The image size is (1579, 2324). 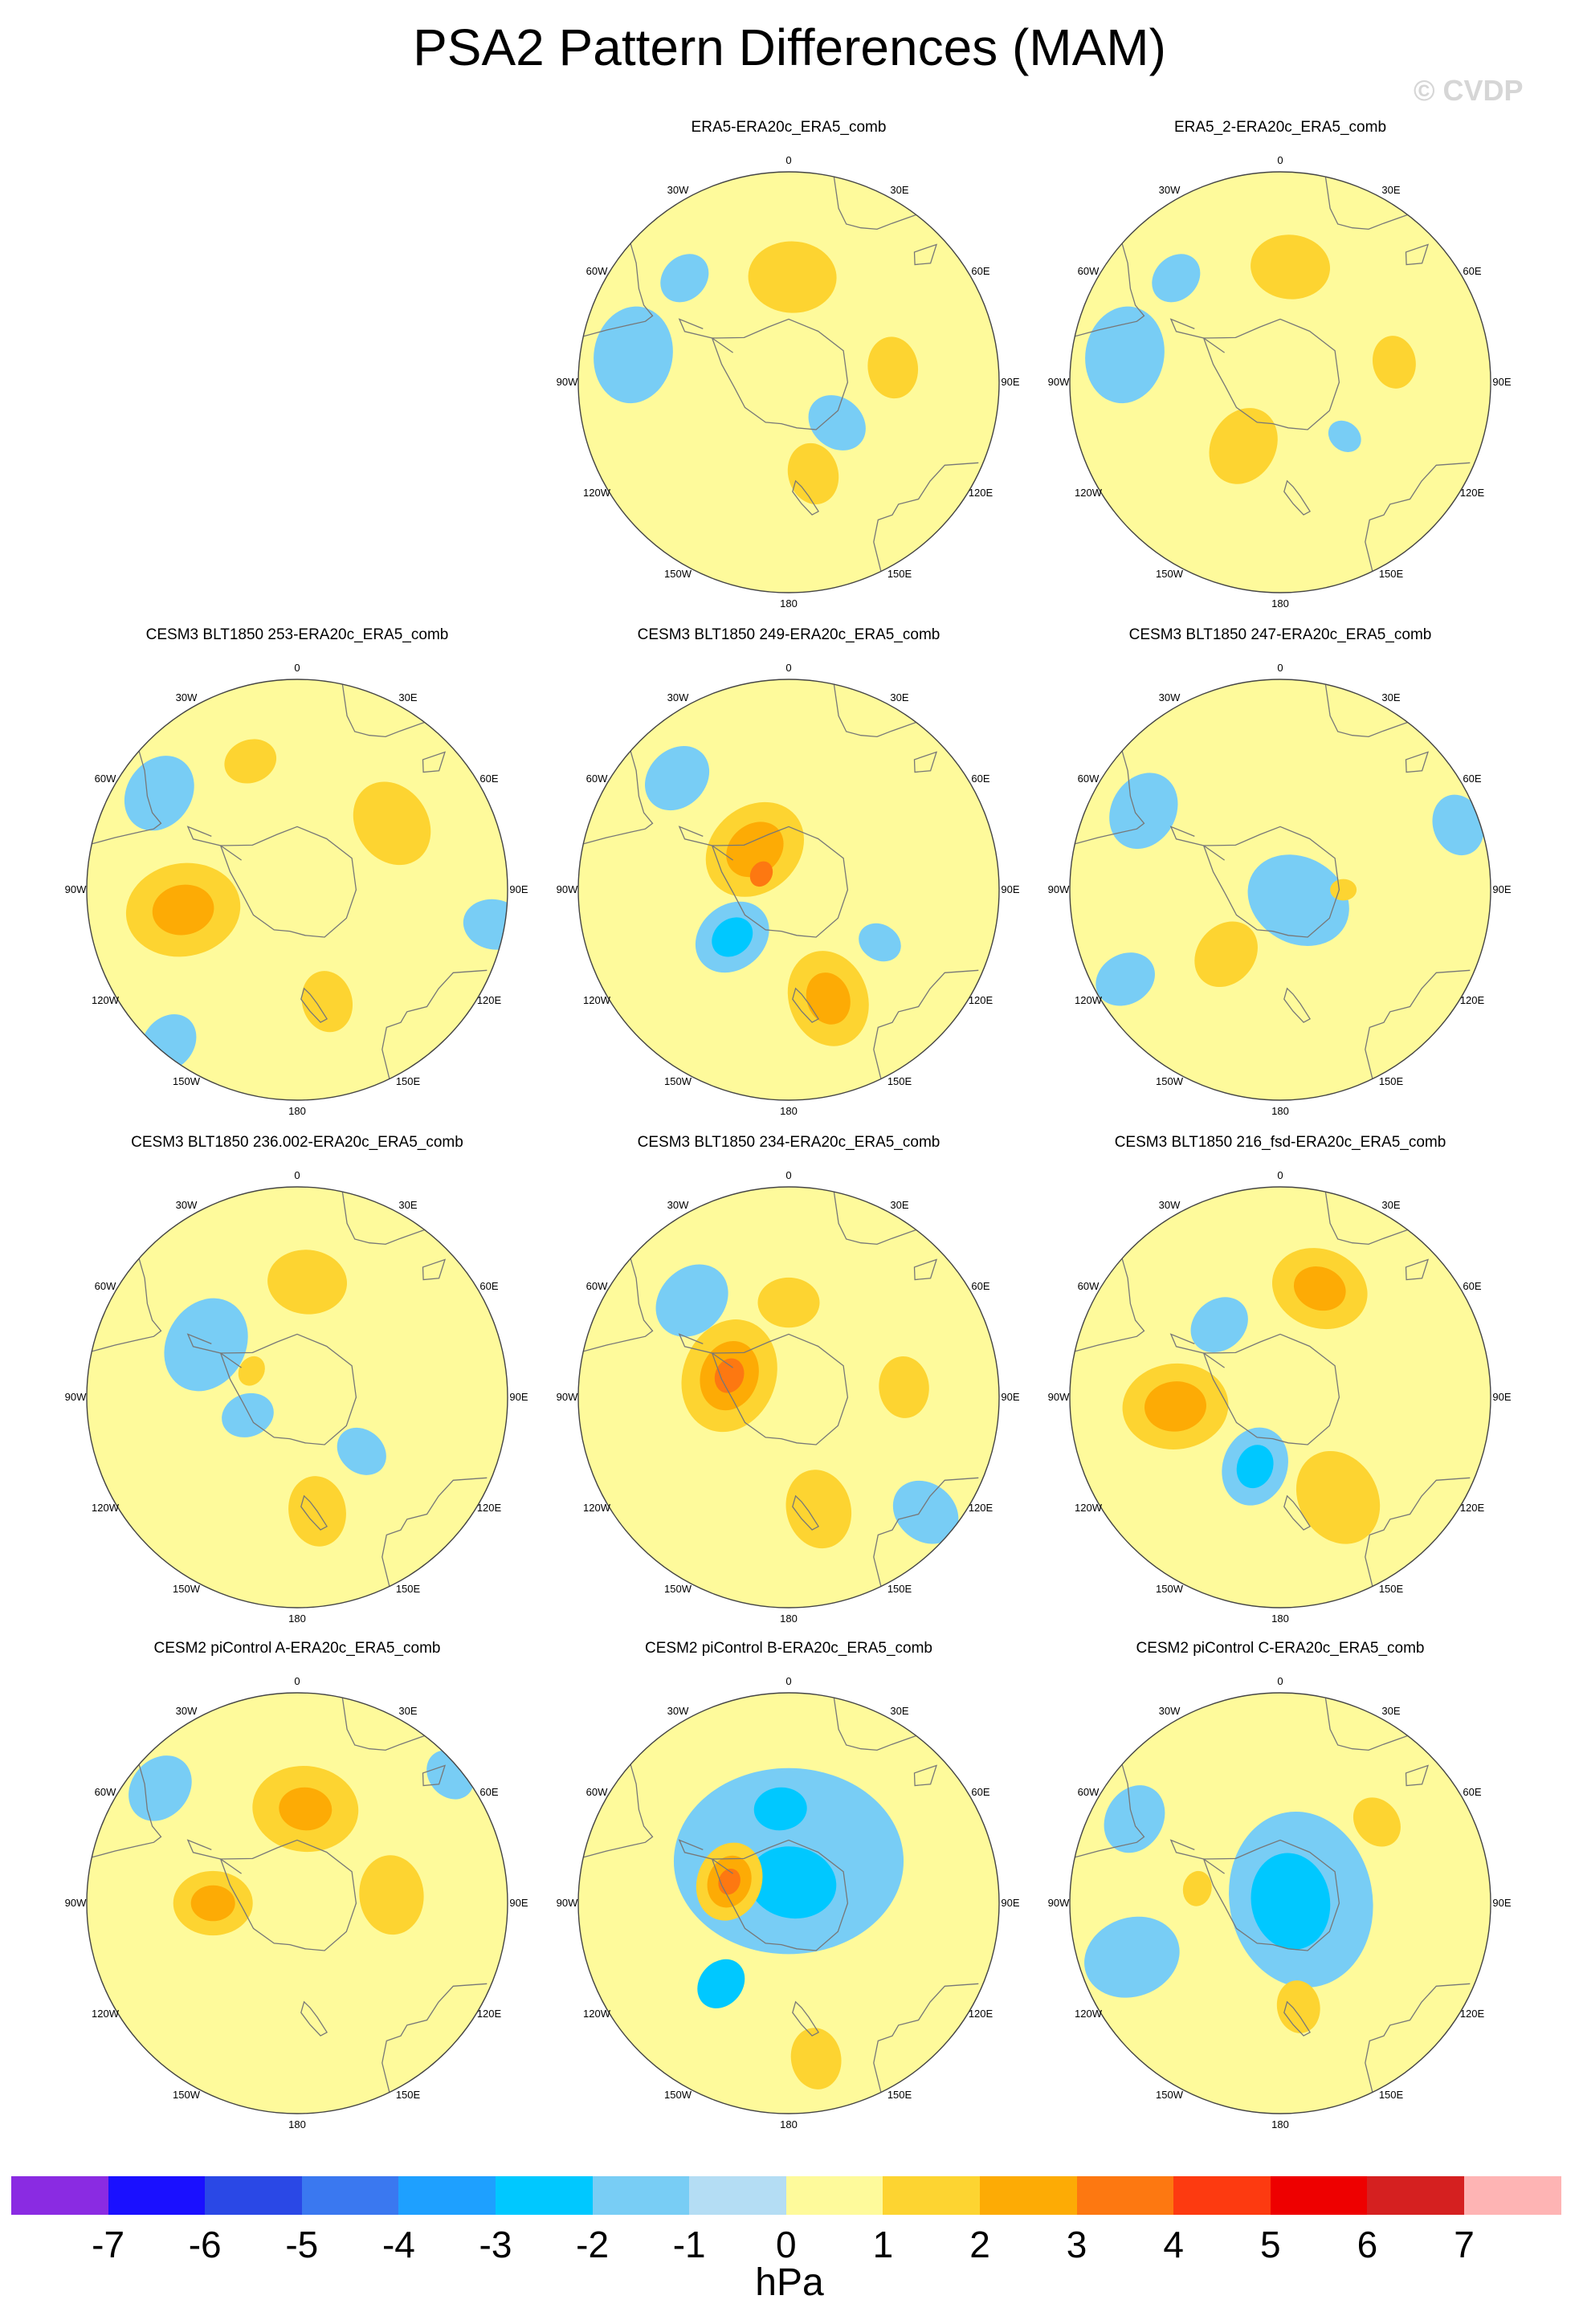 What do you see at coordinates (1173, 2245) in the screenshot?
I see `colorbar-label: 4` at bounding box center [1173, 2245].